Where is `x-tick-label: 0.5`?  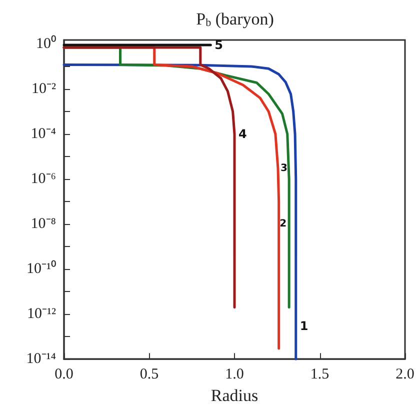
x-tick-label: 0.5 is located at coordinates (149, 374).